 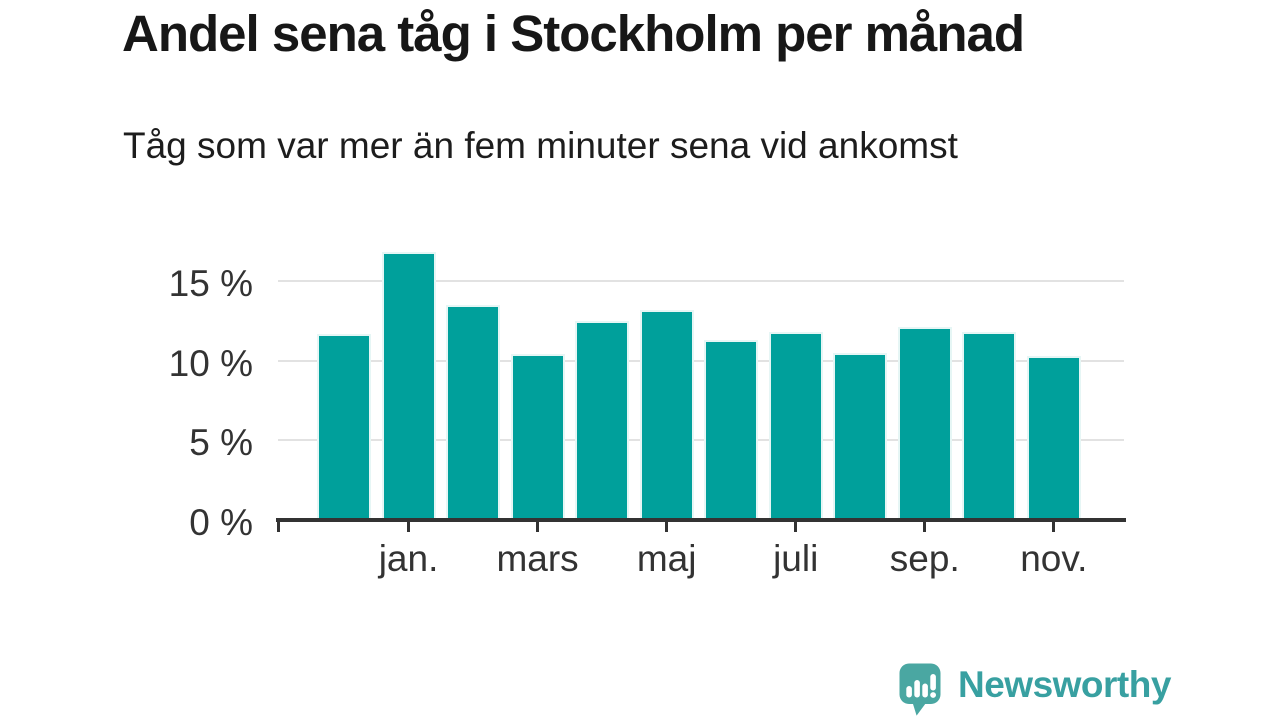 I want to click on bar-apr, so click(x=602, y=420).